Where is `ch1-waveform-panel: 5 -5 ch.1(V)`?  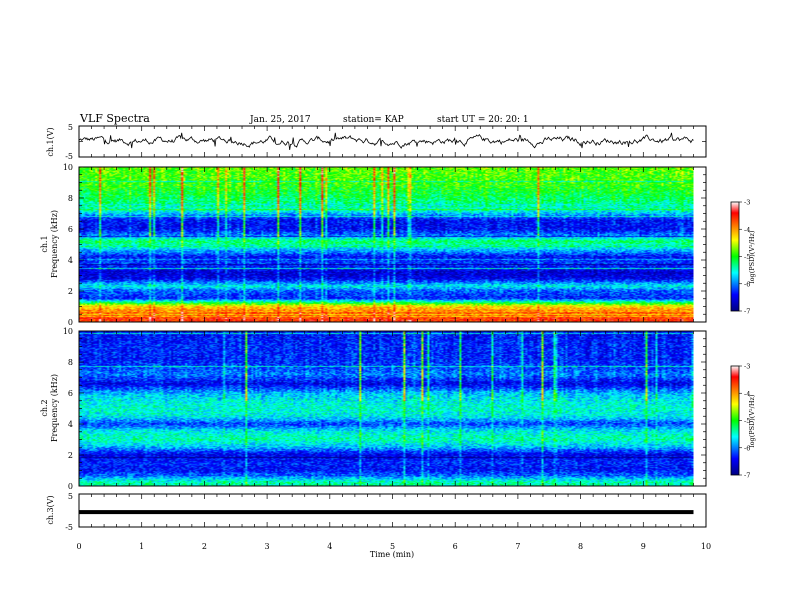 ch1-waveform-panel: 5 -5 ch.1(V) is located at coordinates (376, 142).